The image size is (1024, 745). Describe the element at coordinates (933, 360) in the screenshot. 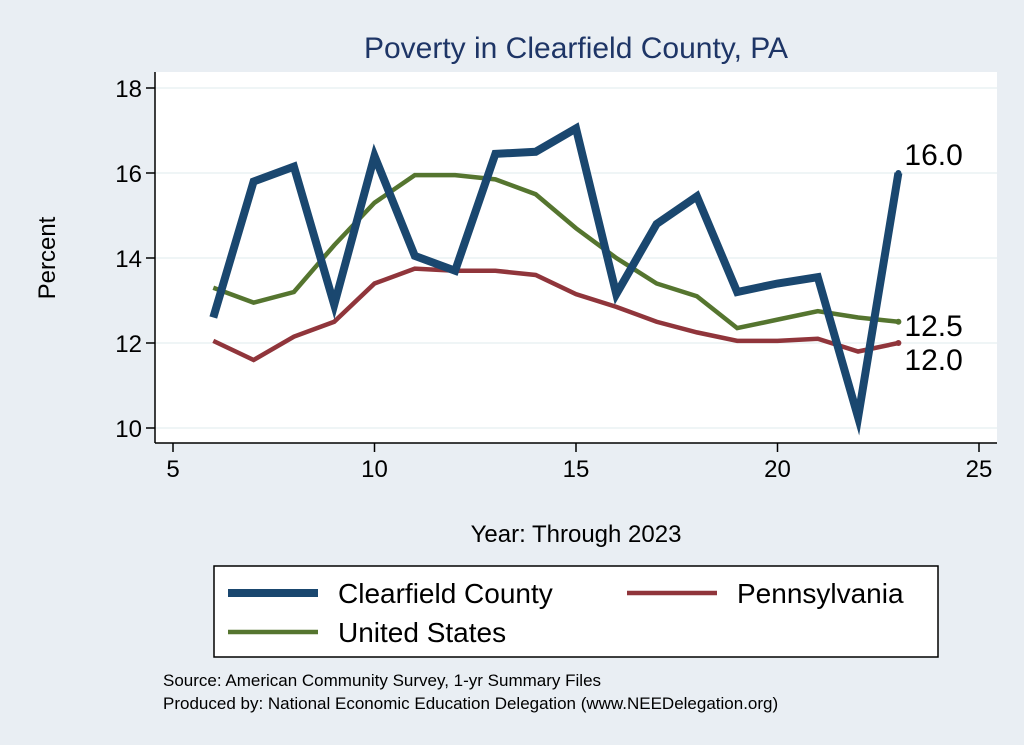

I see `end-label-pennsylvania: 12.0` at that location.